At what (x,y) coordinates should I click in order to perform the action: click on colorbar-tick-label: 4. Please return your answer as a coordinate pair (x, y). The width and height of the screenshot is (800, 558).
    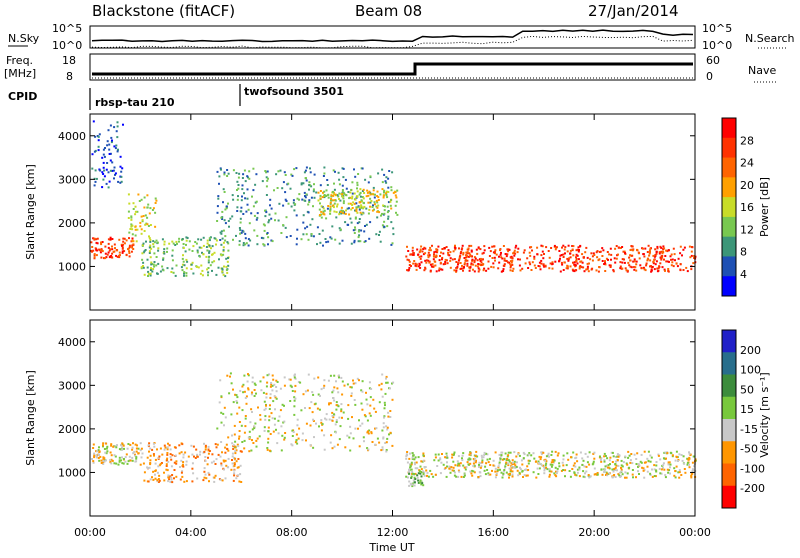
    Looking at the image, I should click on (743, 274).